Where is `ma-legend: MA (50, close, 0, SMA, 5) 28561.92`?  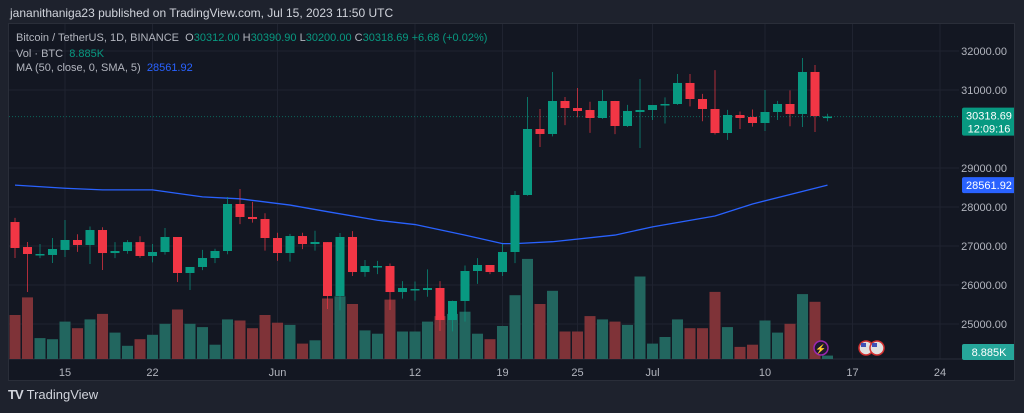
ma-legend: MA (50, close, 0, SMA, 5) 28561.92 is located at coordinates (104, 68).